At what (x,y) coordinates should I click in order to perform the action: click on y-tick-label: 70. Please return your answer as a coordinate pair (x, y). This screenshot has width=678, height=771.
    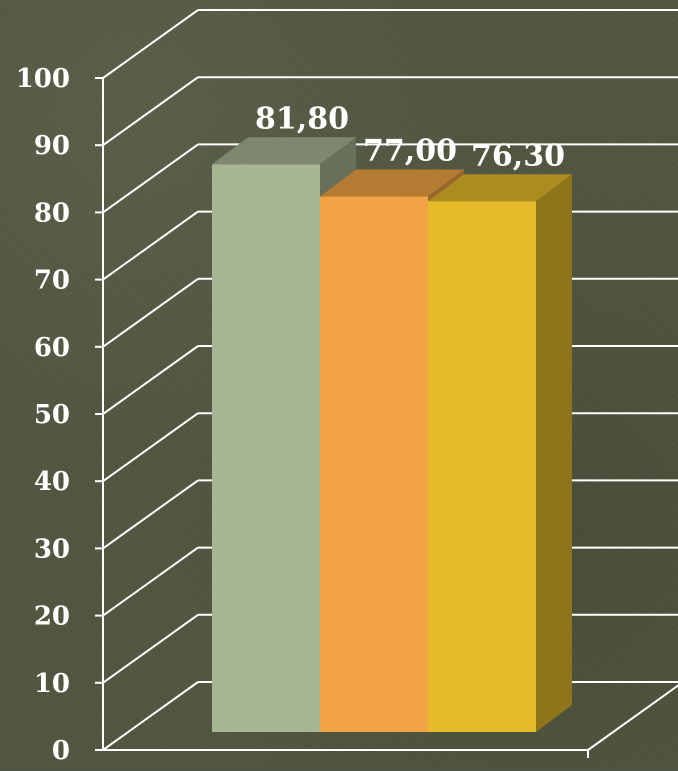
    Looking at the image, I should click on (52, 281).